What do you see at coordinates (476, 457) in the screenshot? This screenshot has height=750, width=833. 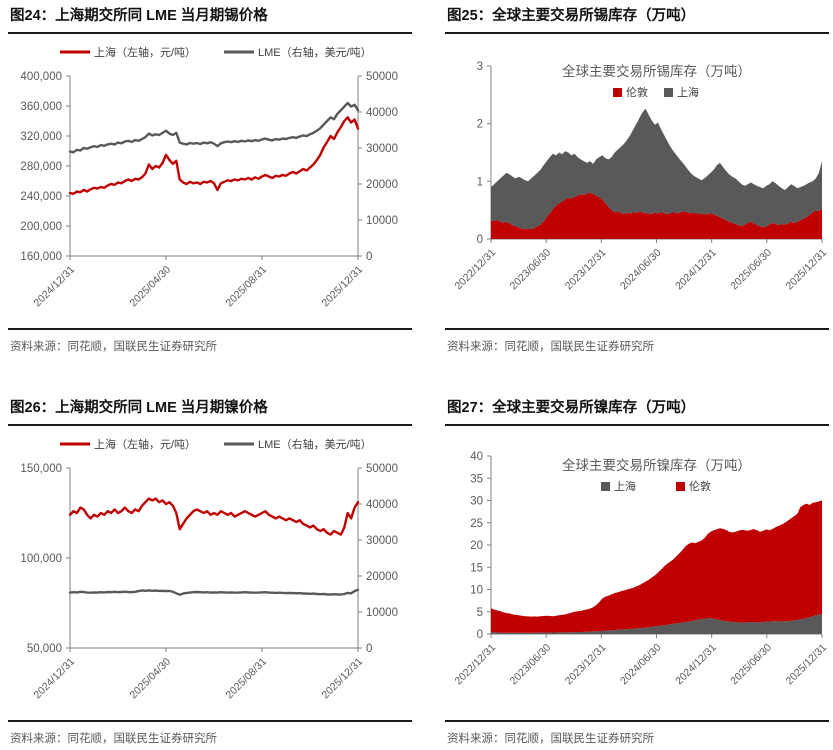 I see `svg-text: 40` at bounding box center [476, 457].